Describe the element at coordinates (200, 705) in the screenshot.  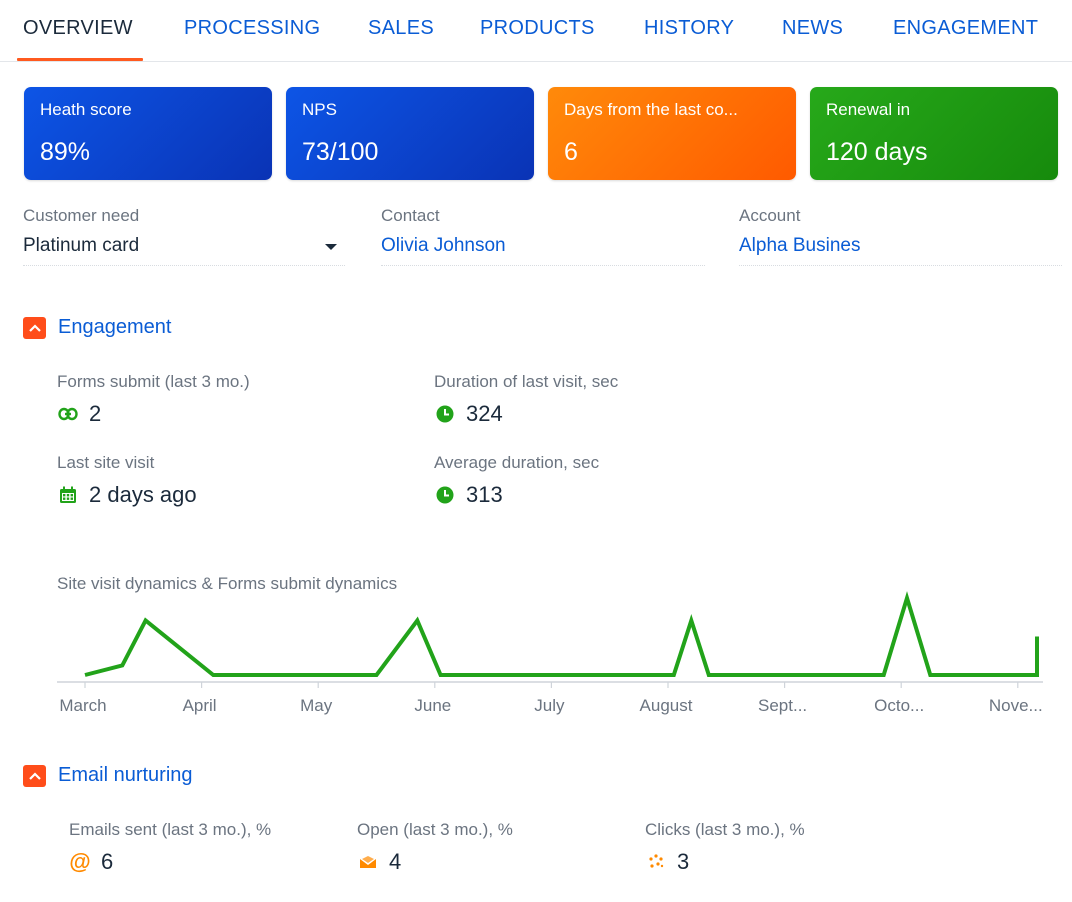
I see `x-tick-label: April` at that location.